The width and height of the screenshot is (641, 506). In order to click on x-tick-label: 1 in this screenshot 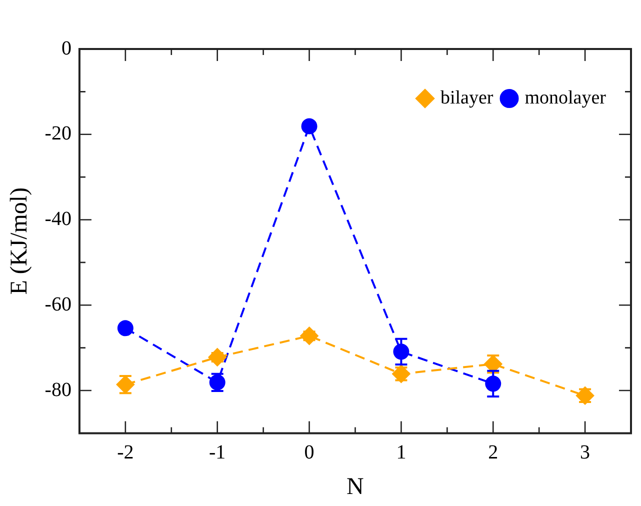, I will do `click(401, 452)`.